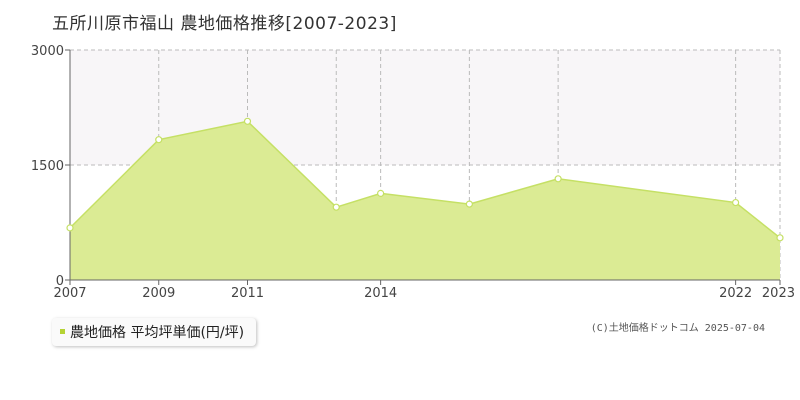  What do you see at coordinates (47, 166) in the screenshot?
I see `y-tick-label: 1500` at bounding box center [47, 166].